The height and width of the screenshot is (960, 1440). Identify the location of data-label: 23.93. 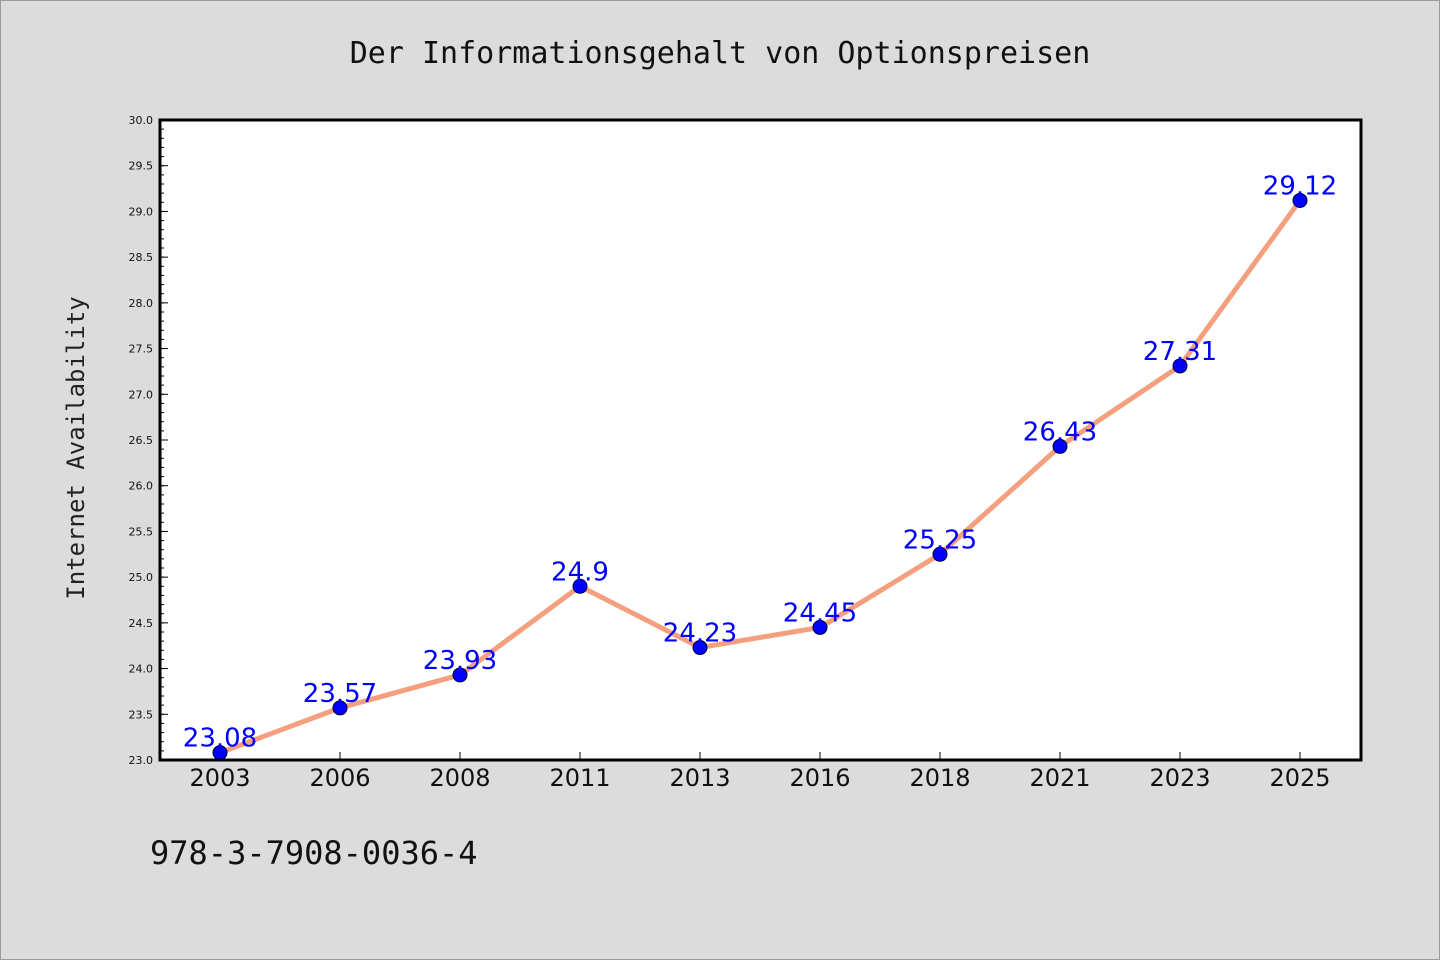
(460, 661).